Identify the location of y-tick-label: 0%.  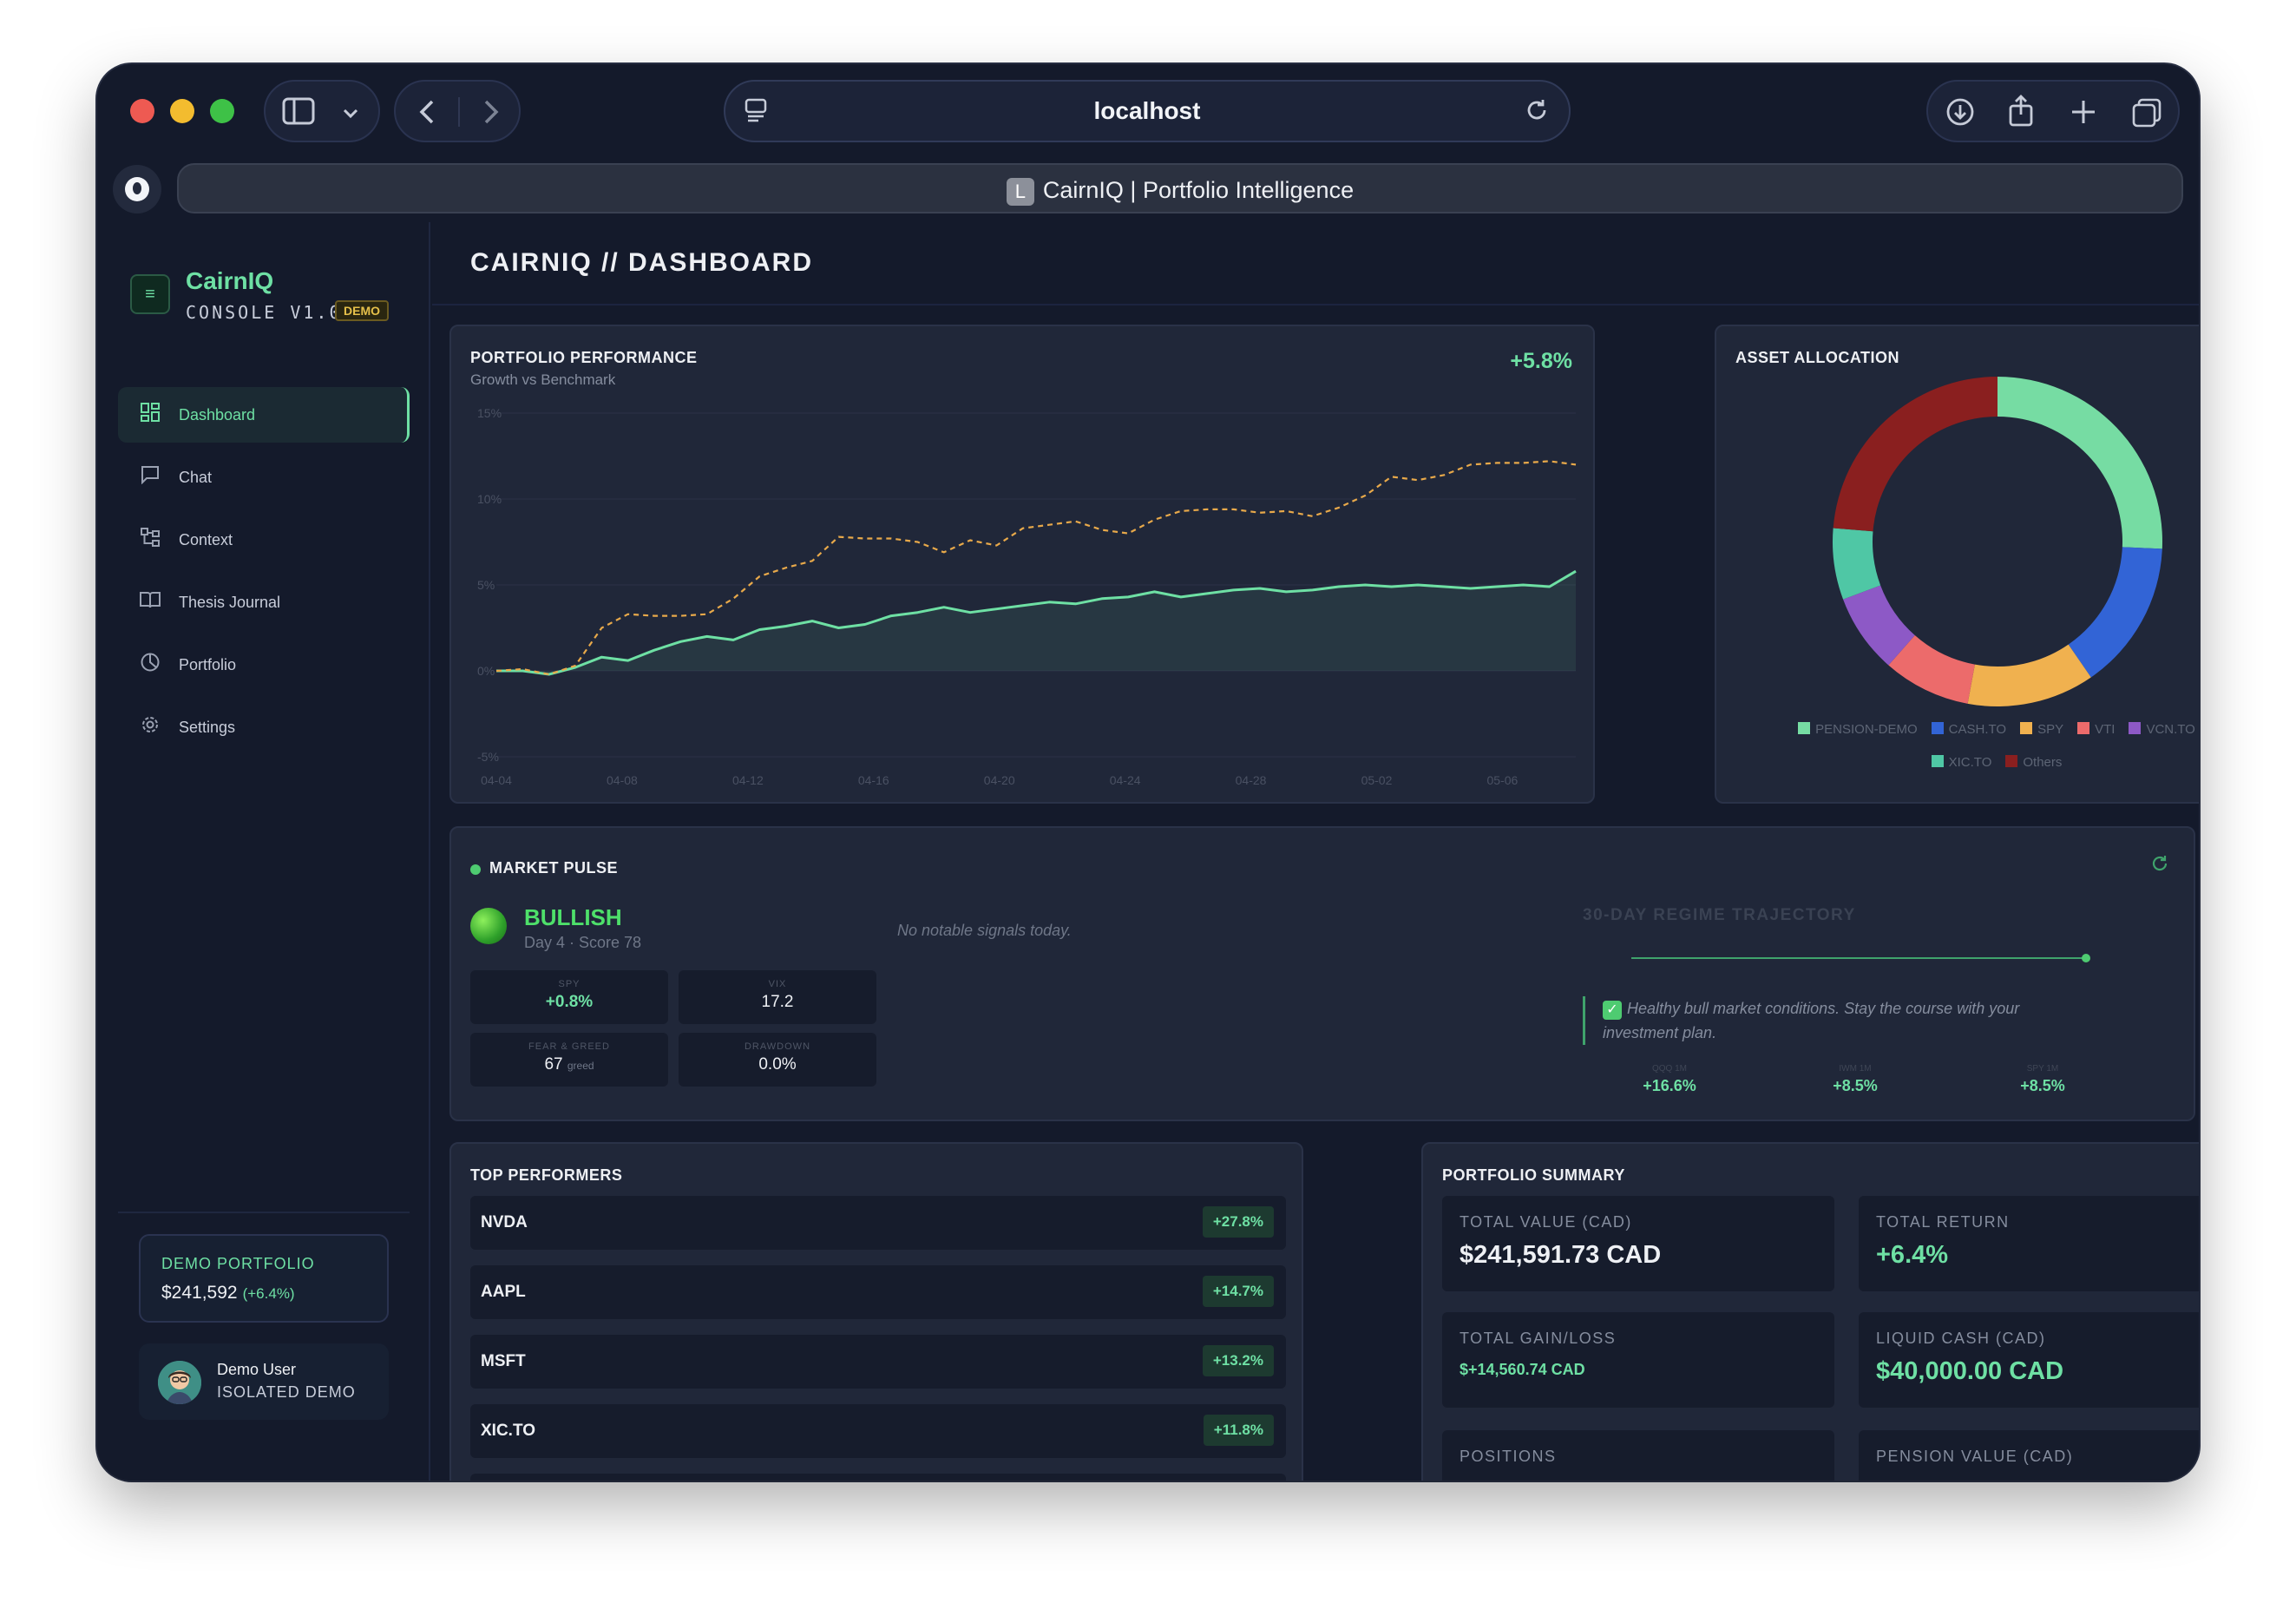
(486, 671).